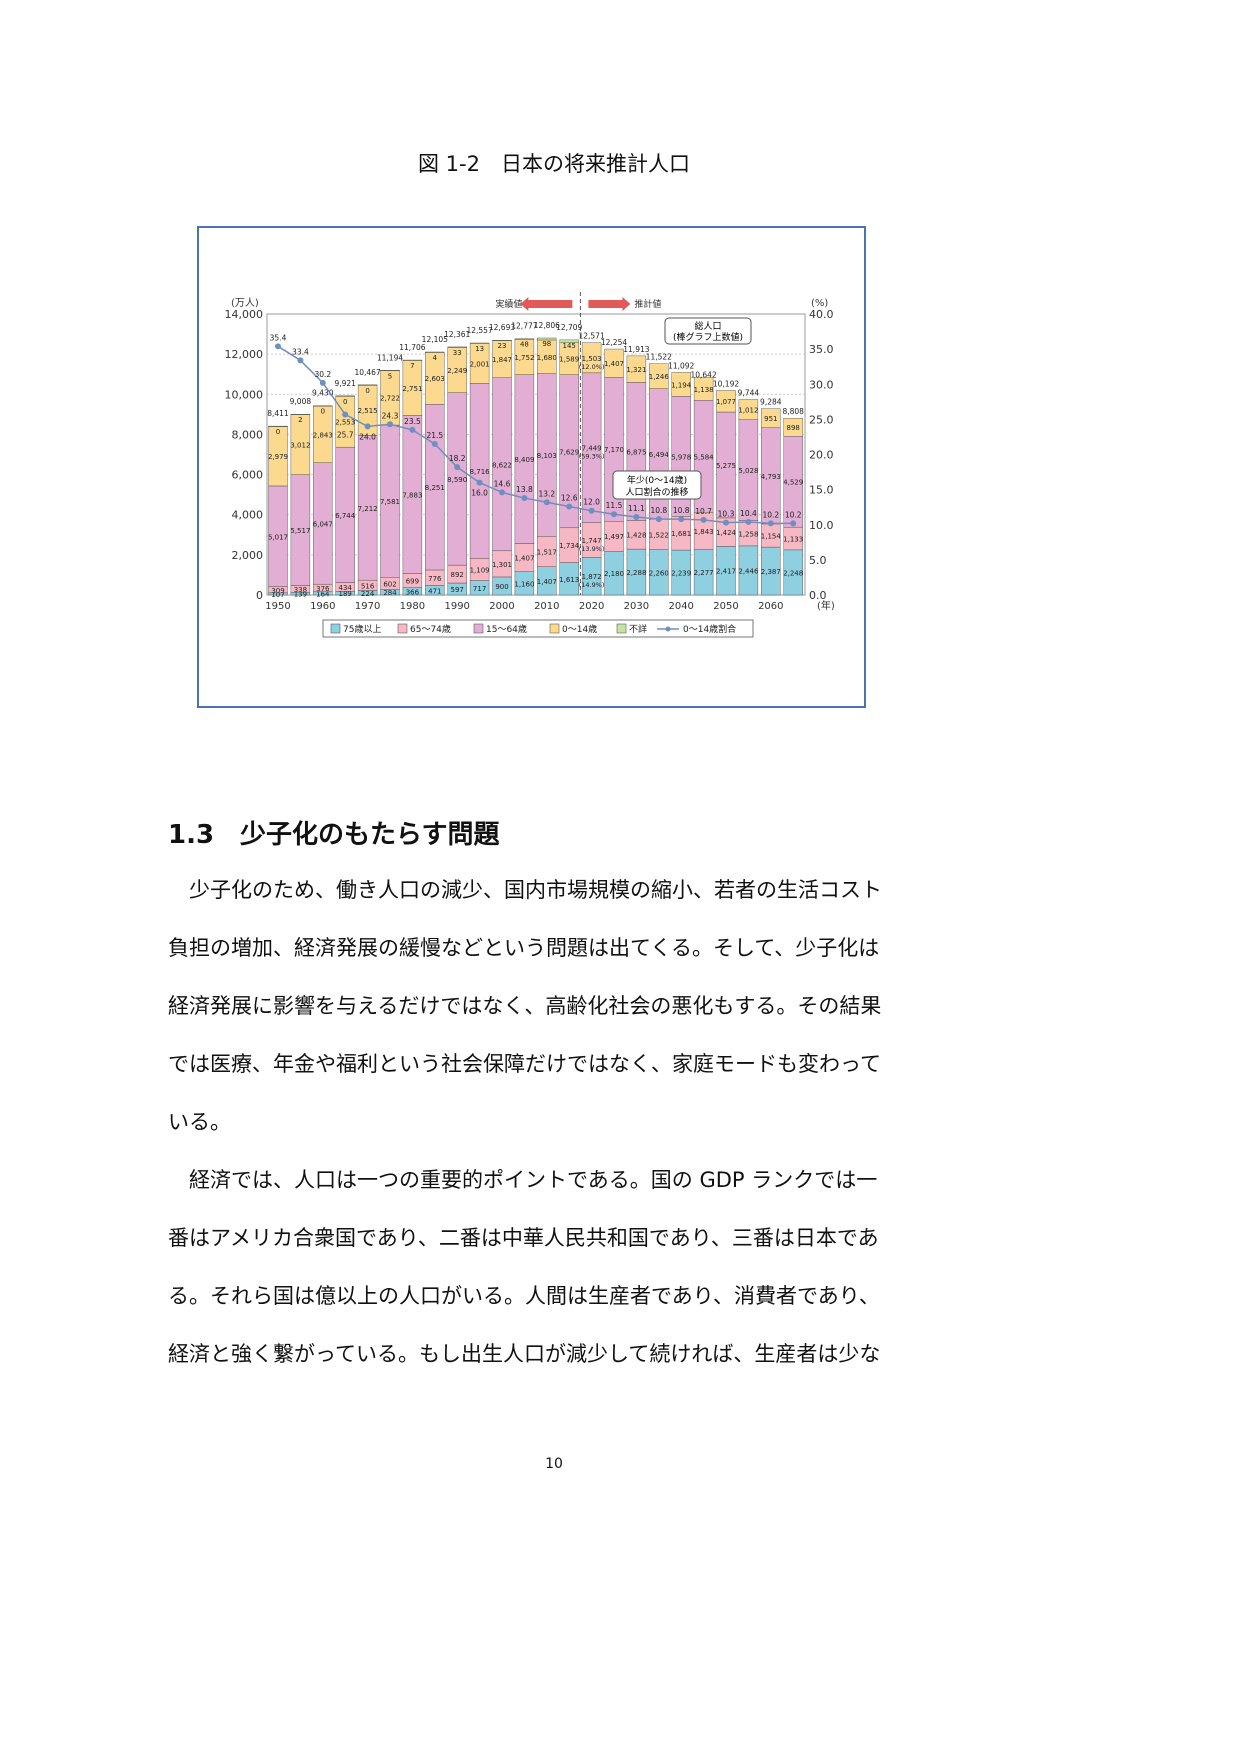 This screenshot has height=1754, width=1240. Describe the element at coordinates (323, 589) in the screenshot. I see `bar-value-label: 376` at that location.